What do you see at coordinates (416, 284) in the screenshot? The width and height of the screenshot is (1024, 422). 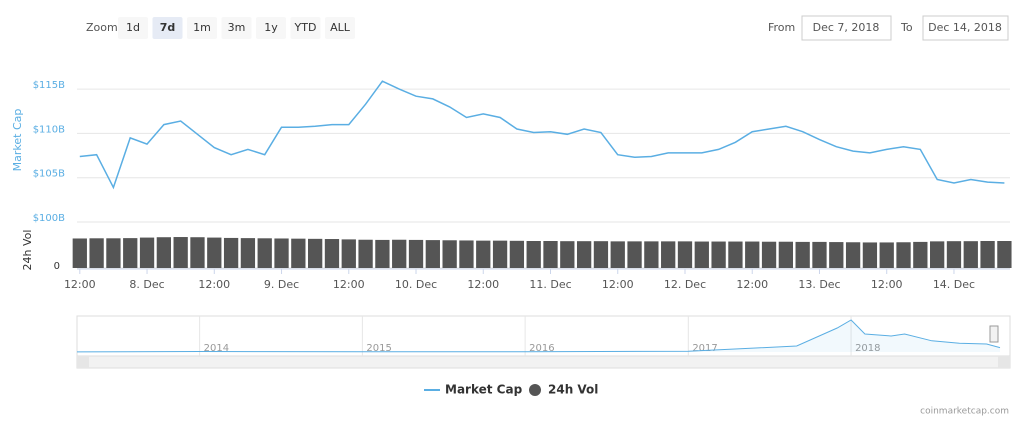 I see `x-tick-label: 10. Dec` at bounding box center [416, 284].